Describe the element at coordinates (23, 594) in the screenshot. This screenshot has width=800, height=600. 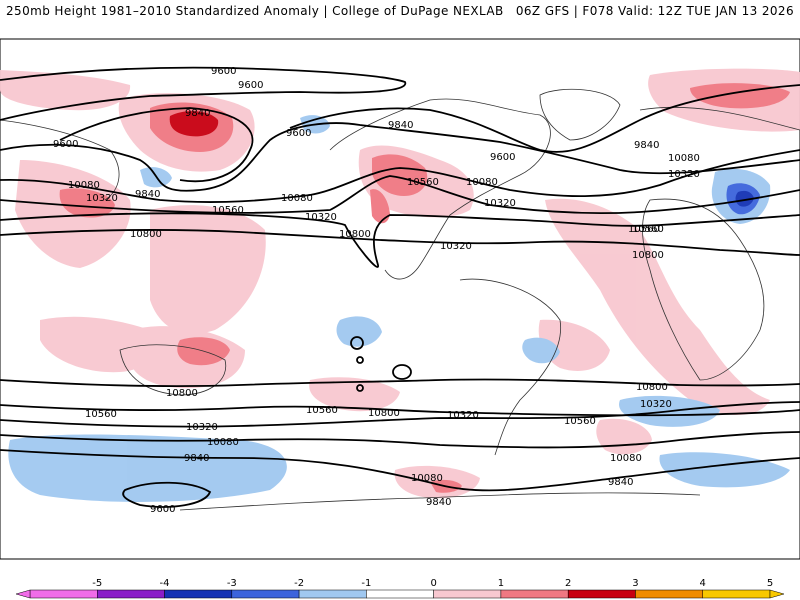
I see `colorbar-extend-low` at that location.